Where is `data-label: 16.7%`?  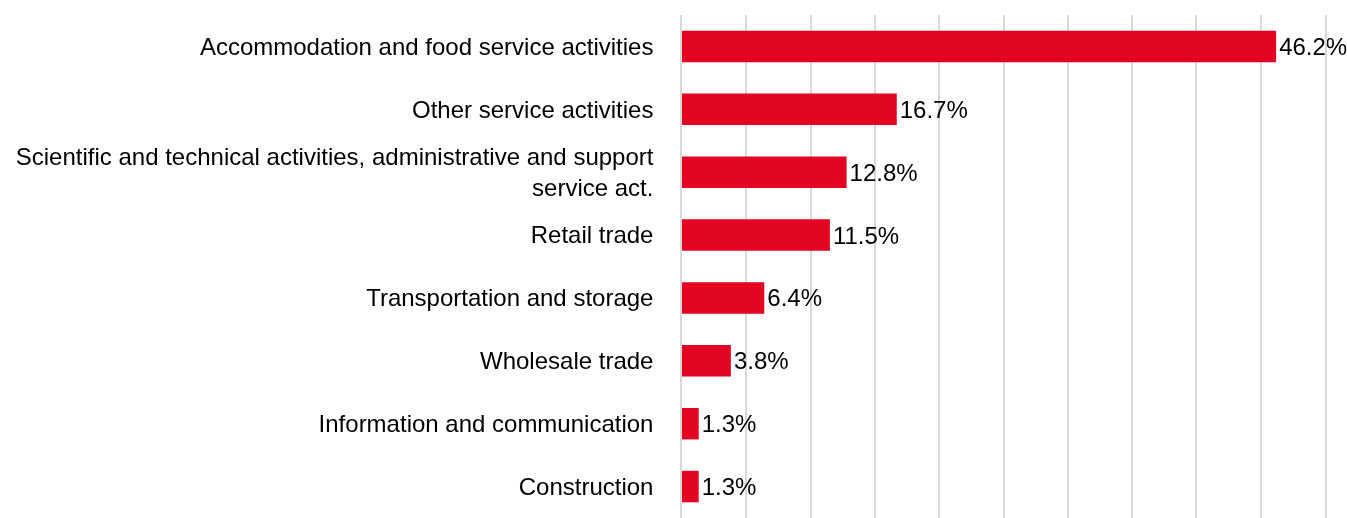
data-label: 16.7% is located at coordinates (933, 109).